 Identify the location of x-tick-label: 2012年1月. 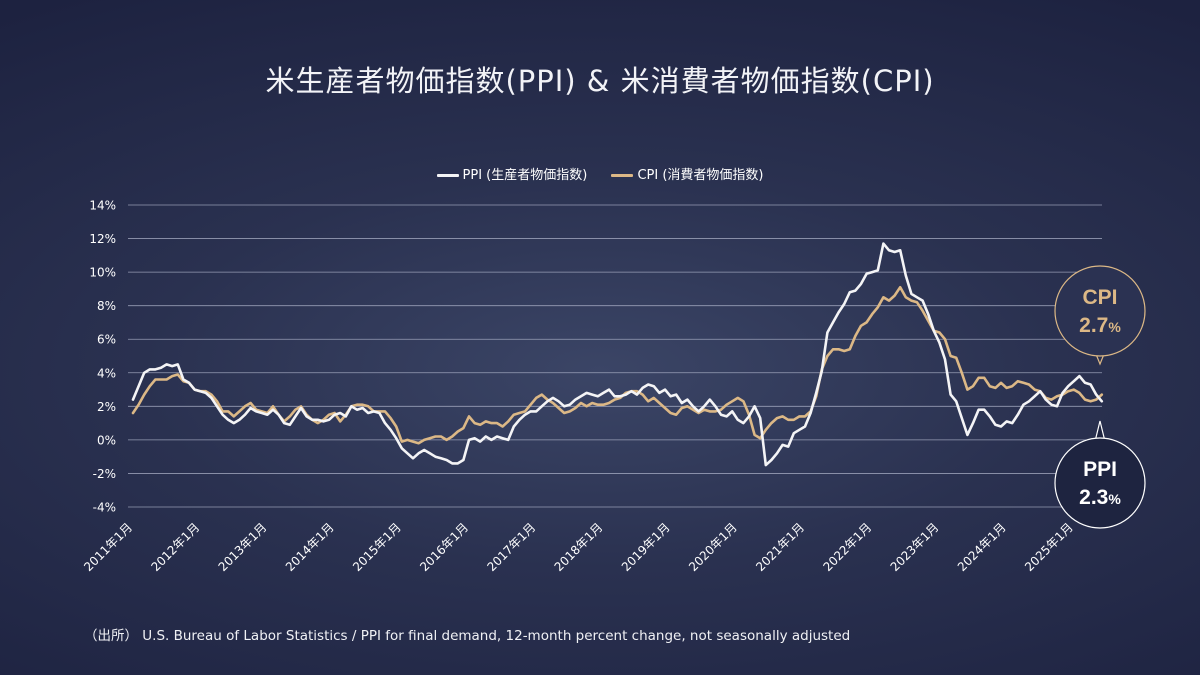
(175, 547).